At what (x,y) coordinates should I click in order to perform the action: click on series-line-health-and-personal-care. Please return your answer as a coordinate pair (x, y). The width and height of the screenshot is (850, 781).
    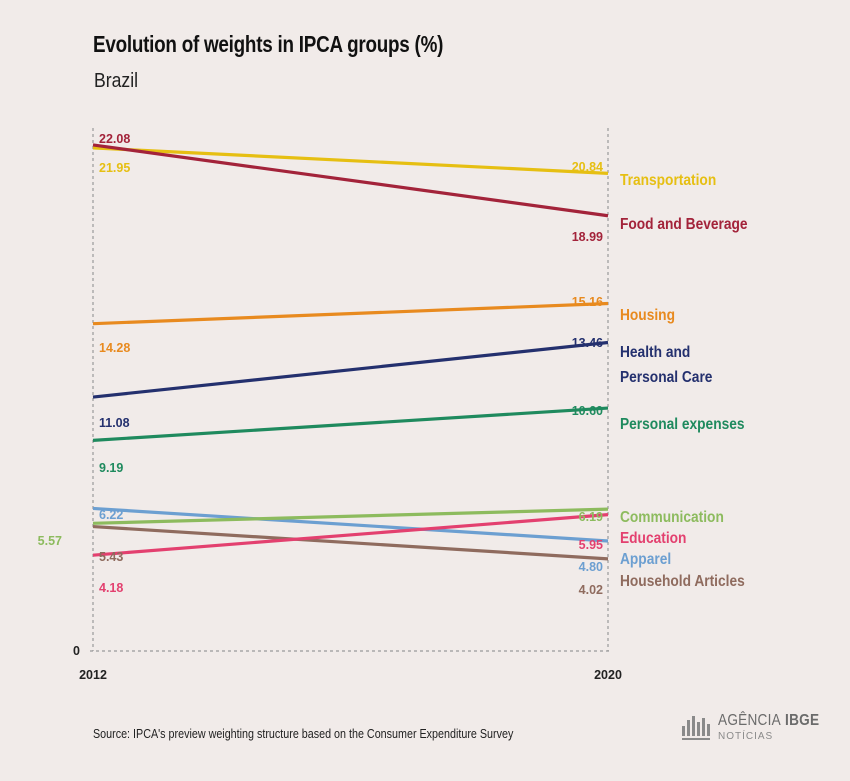
    Looking at the image, I should click on (350, 369).